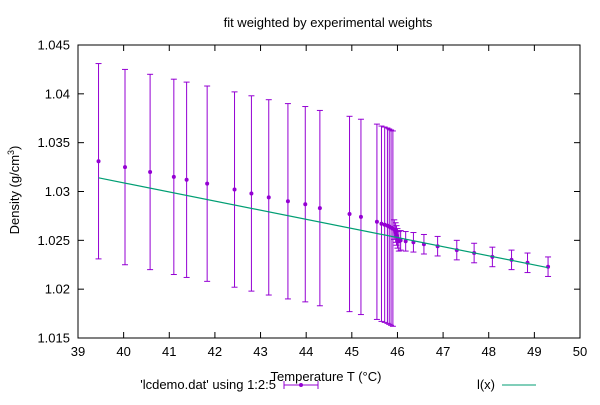  Describe the element at coordinates (443, 351) in the screenshot. I see `x-tick-label: 47` at that location.